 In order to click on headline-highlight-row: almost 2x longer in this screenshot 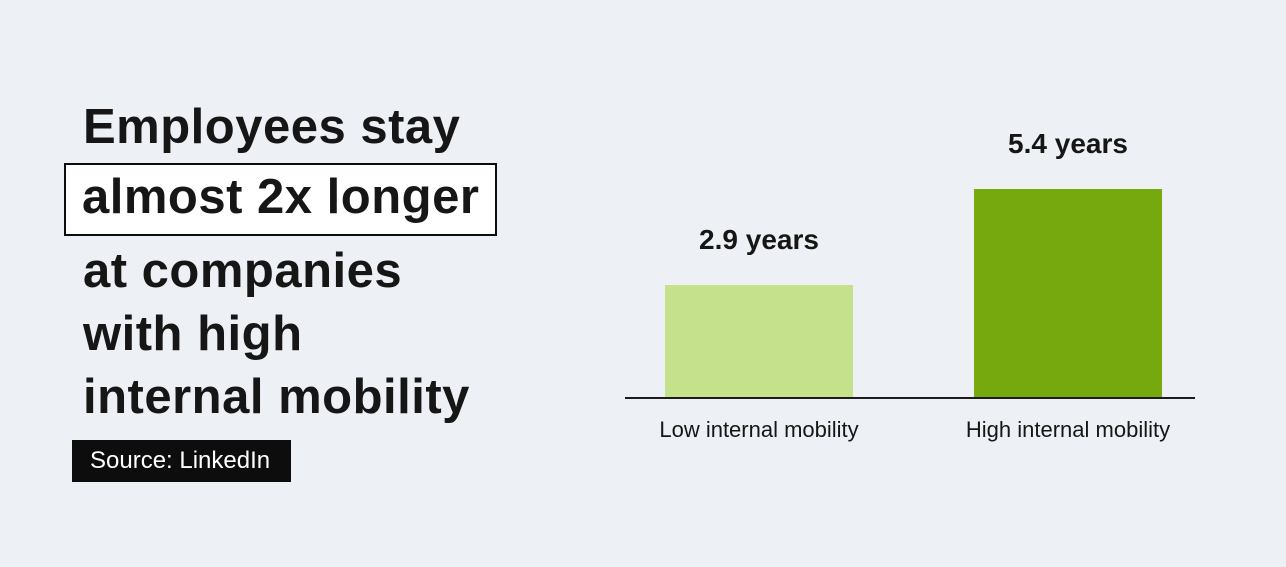, I will do `click(281, 199)`.